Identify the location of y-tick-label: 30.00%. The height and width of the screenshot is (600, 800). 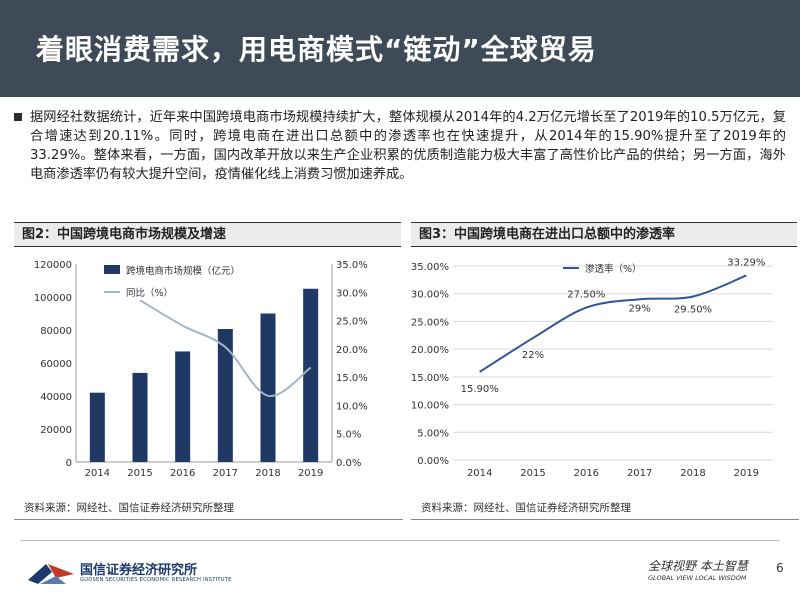
(430, 295).